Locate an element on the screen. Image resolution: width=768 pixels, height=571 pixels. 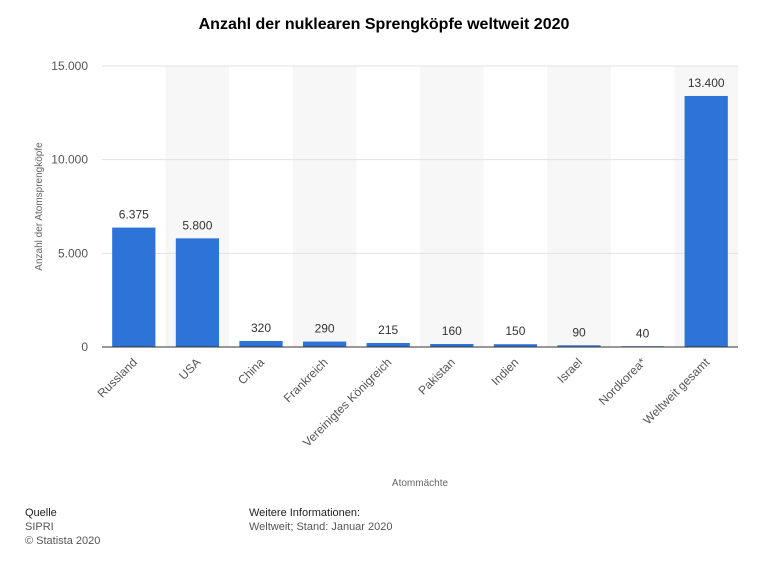
x-axis-title: Atommächte is located at coordinates (420, 483).